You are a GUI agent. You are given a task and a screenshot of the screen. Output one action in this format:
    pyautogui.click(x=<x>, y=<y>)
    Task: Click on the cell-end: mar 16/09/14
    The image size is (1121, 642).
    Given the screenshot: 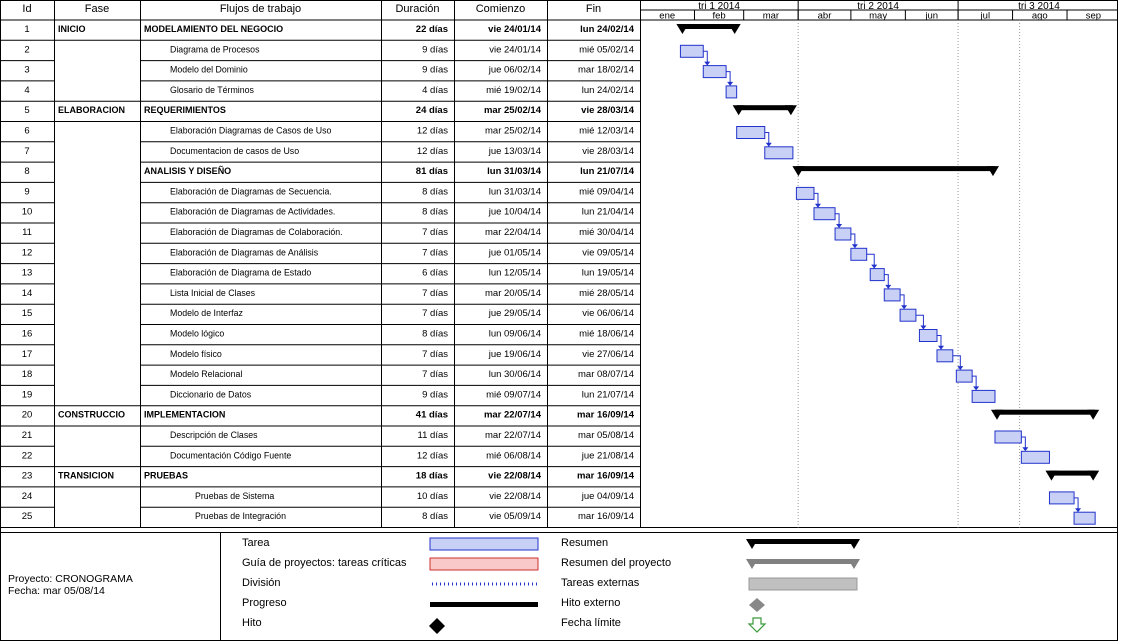 What is the action you would take?
    pyautogui.click(x=606, y=476)
    